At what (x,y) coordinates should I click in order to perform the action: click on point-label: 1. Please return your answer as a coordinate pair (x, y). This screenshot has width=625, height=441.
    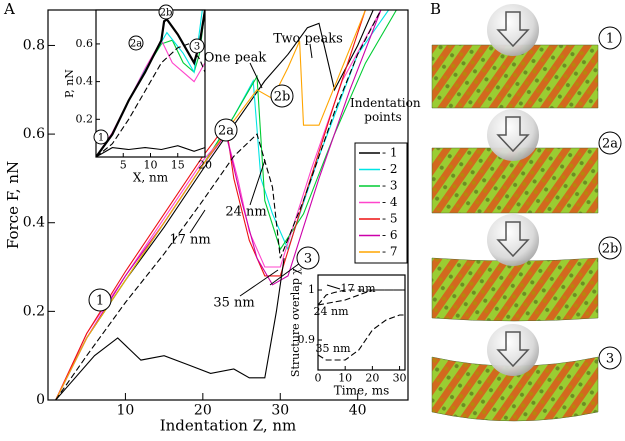
    Looking at the image, I should click on (610, 39).